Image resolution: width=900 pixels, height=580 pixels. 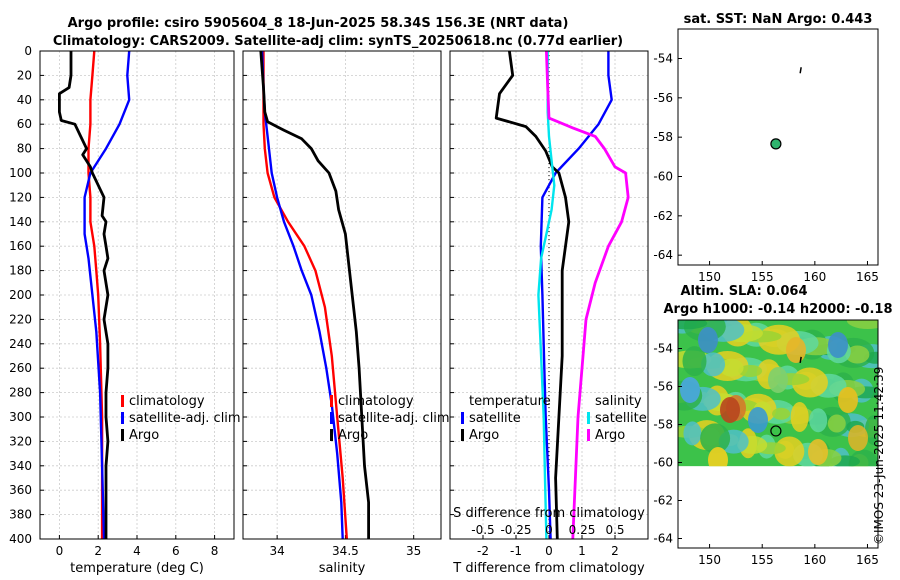 What do you see at coordinates (546, 295) in the screenshot?
I see `series-line-s-satellite` at bounding box center [546, 295].